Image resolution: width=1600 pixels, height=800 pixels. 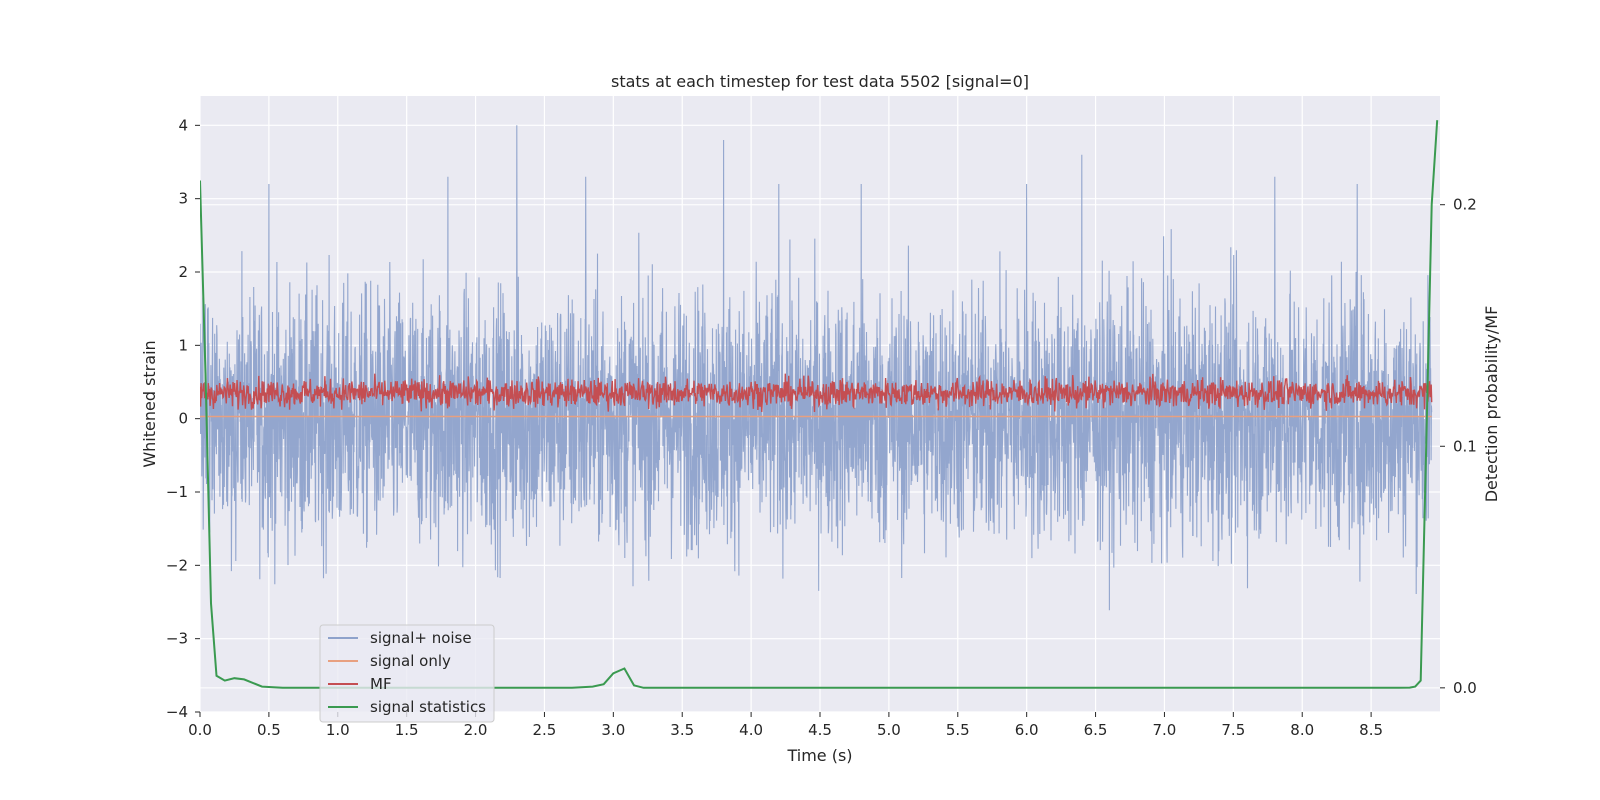 I want to click on legend-entry: signal+ noise, so click(x=400, y=638).